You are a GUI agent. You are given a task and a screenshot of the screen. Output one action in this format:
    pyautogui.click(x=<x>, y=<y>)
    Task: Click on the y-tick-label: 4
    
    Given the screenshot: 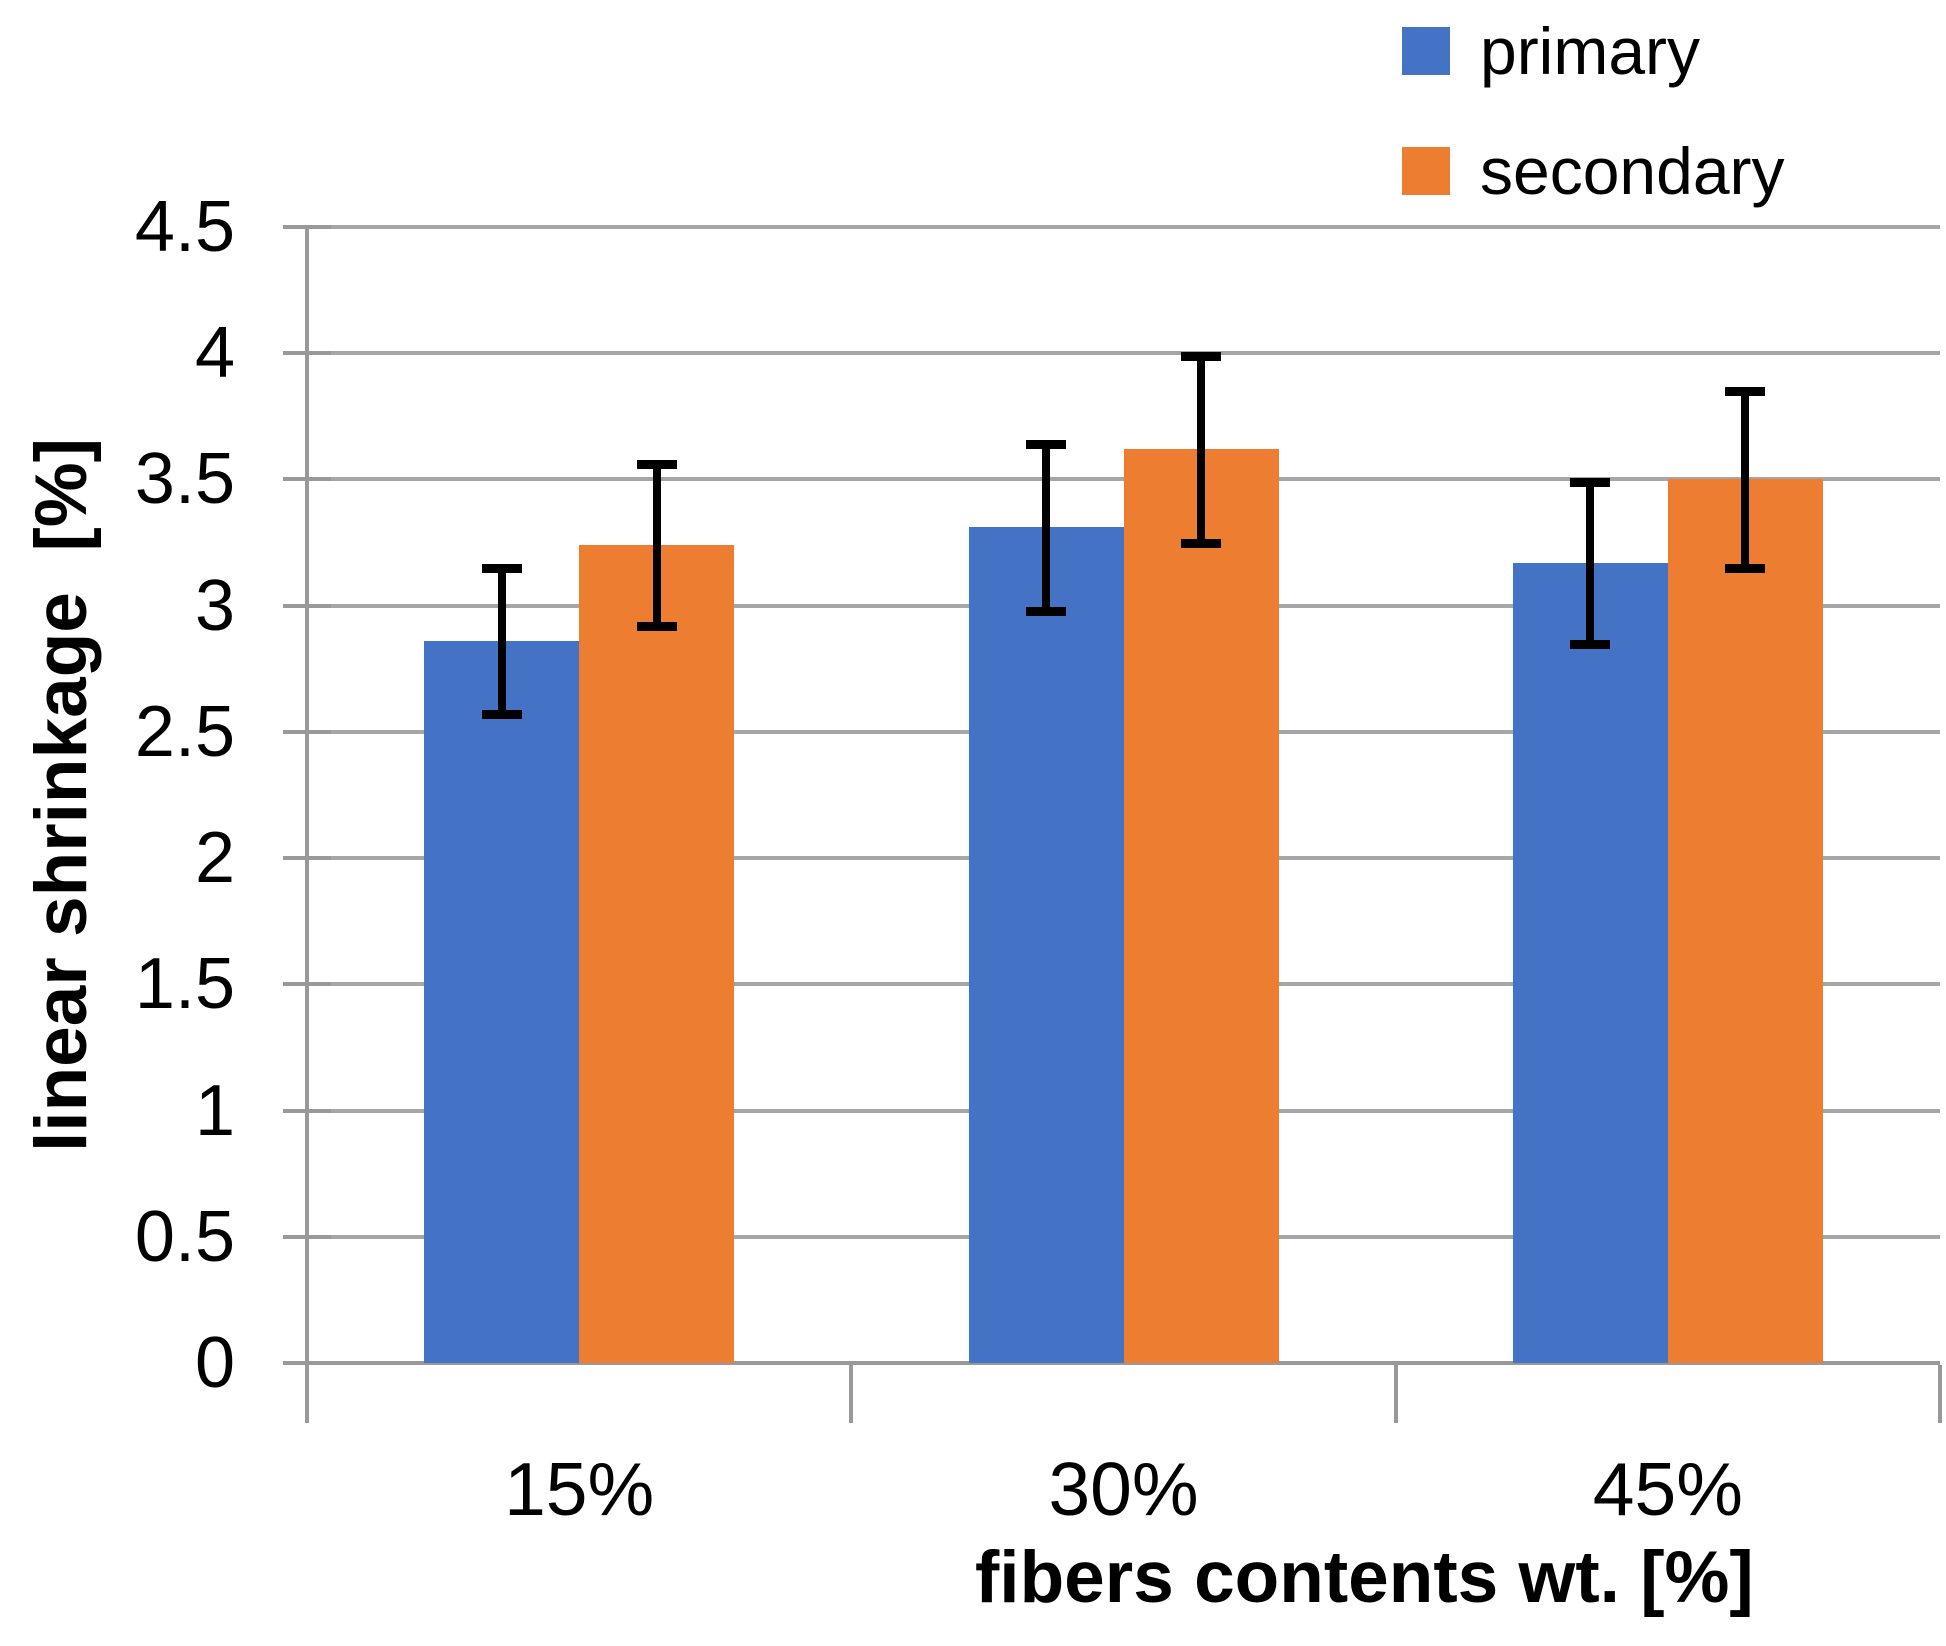 What is the action you would take?
    pyautogui.click(x=214, y=353)
    